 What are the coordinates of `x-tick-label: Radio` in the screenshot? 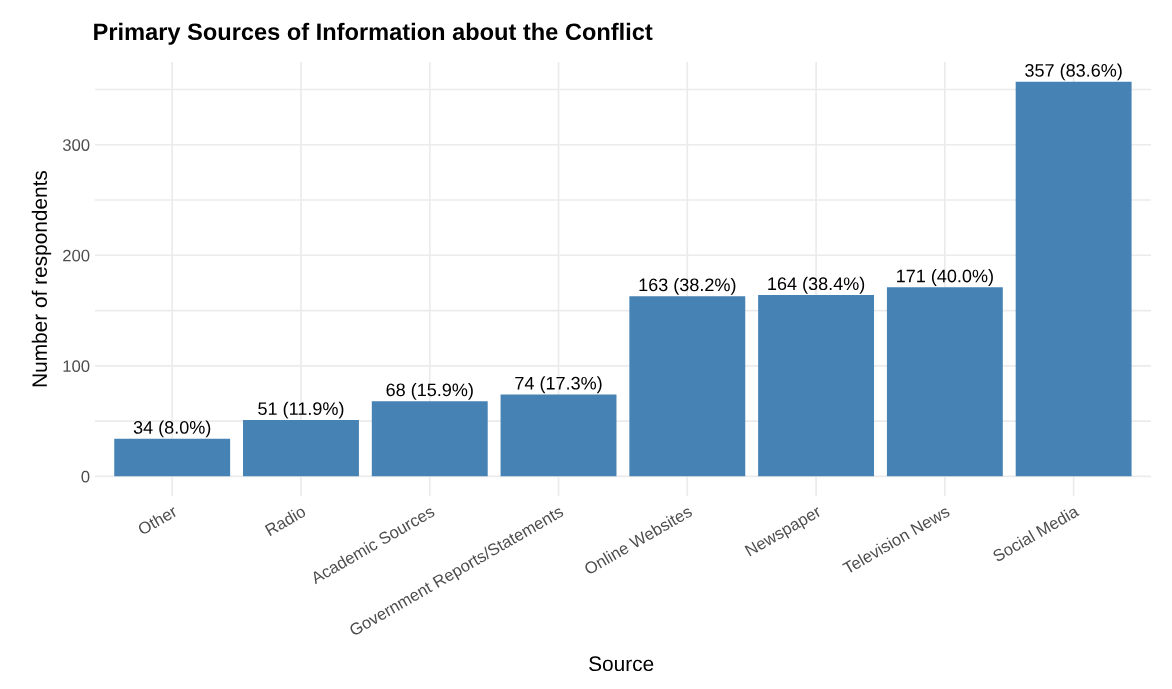 It's located at (285, 520).